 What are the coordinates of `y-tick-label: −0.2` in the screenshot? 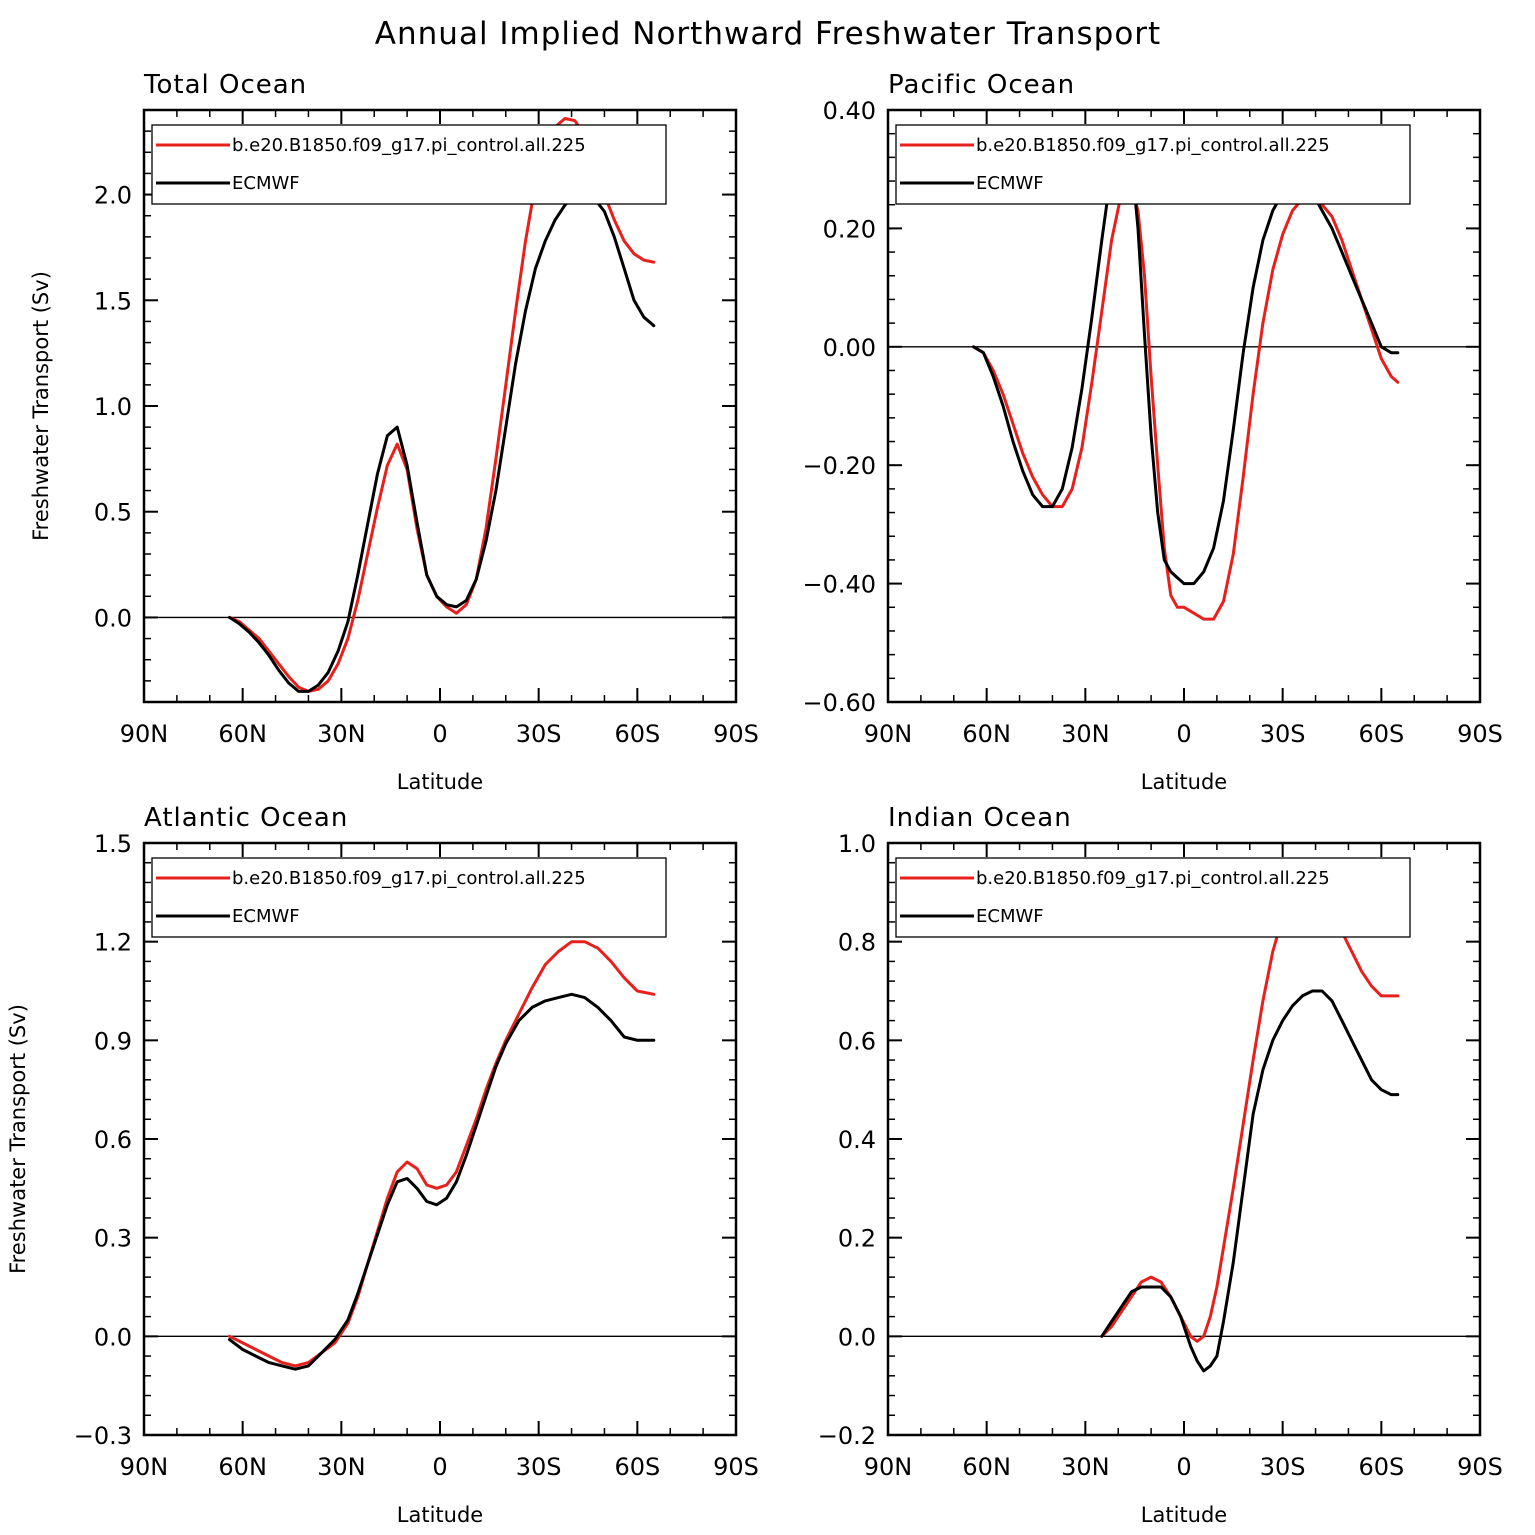 It's located at (847, 1436).